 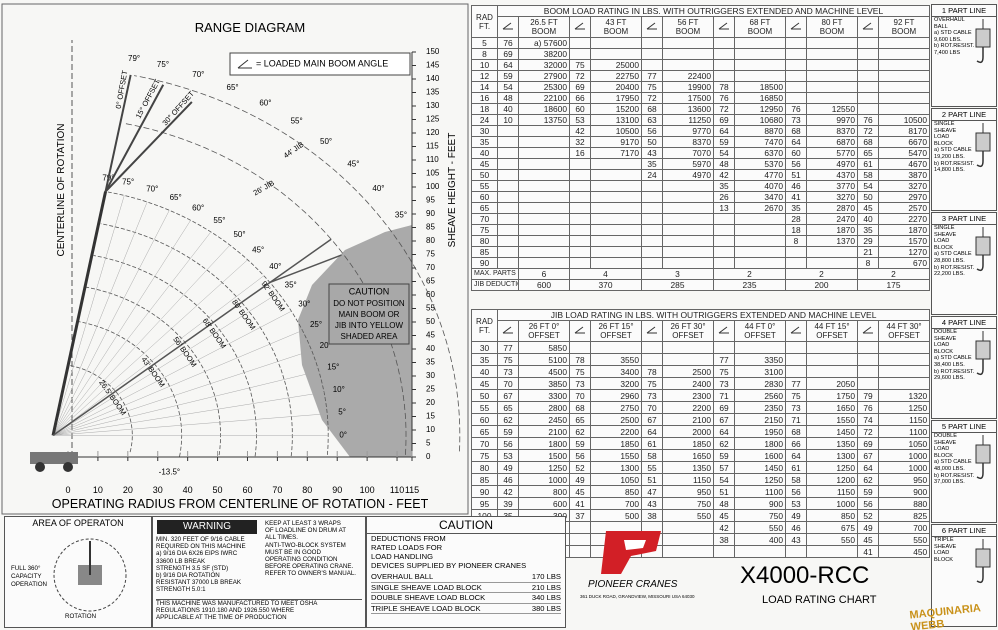 I want to click on load: 2870, so click(x=832, y=208).